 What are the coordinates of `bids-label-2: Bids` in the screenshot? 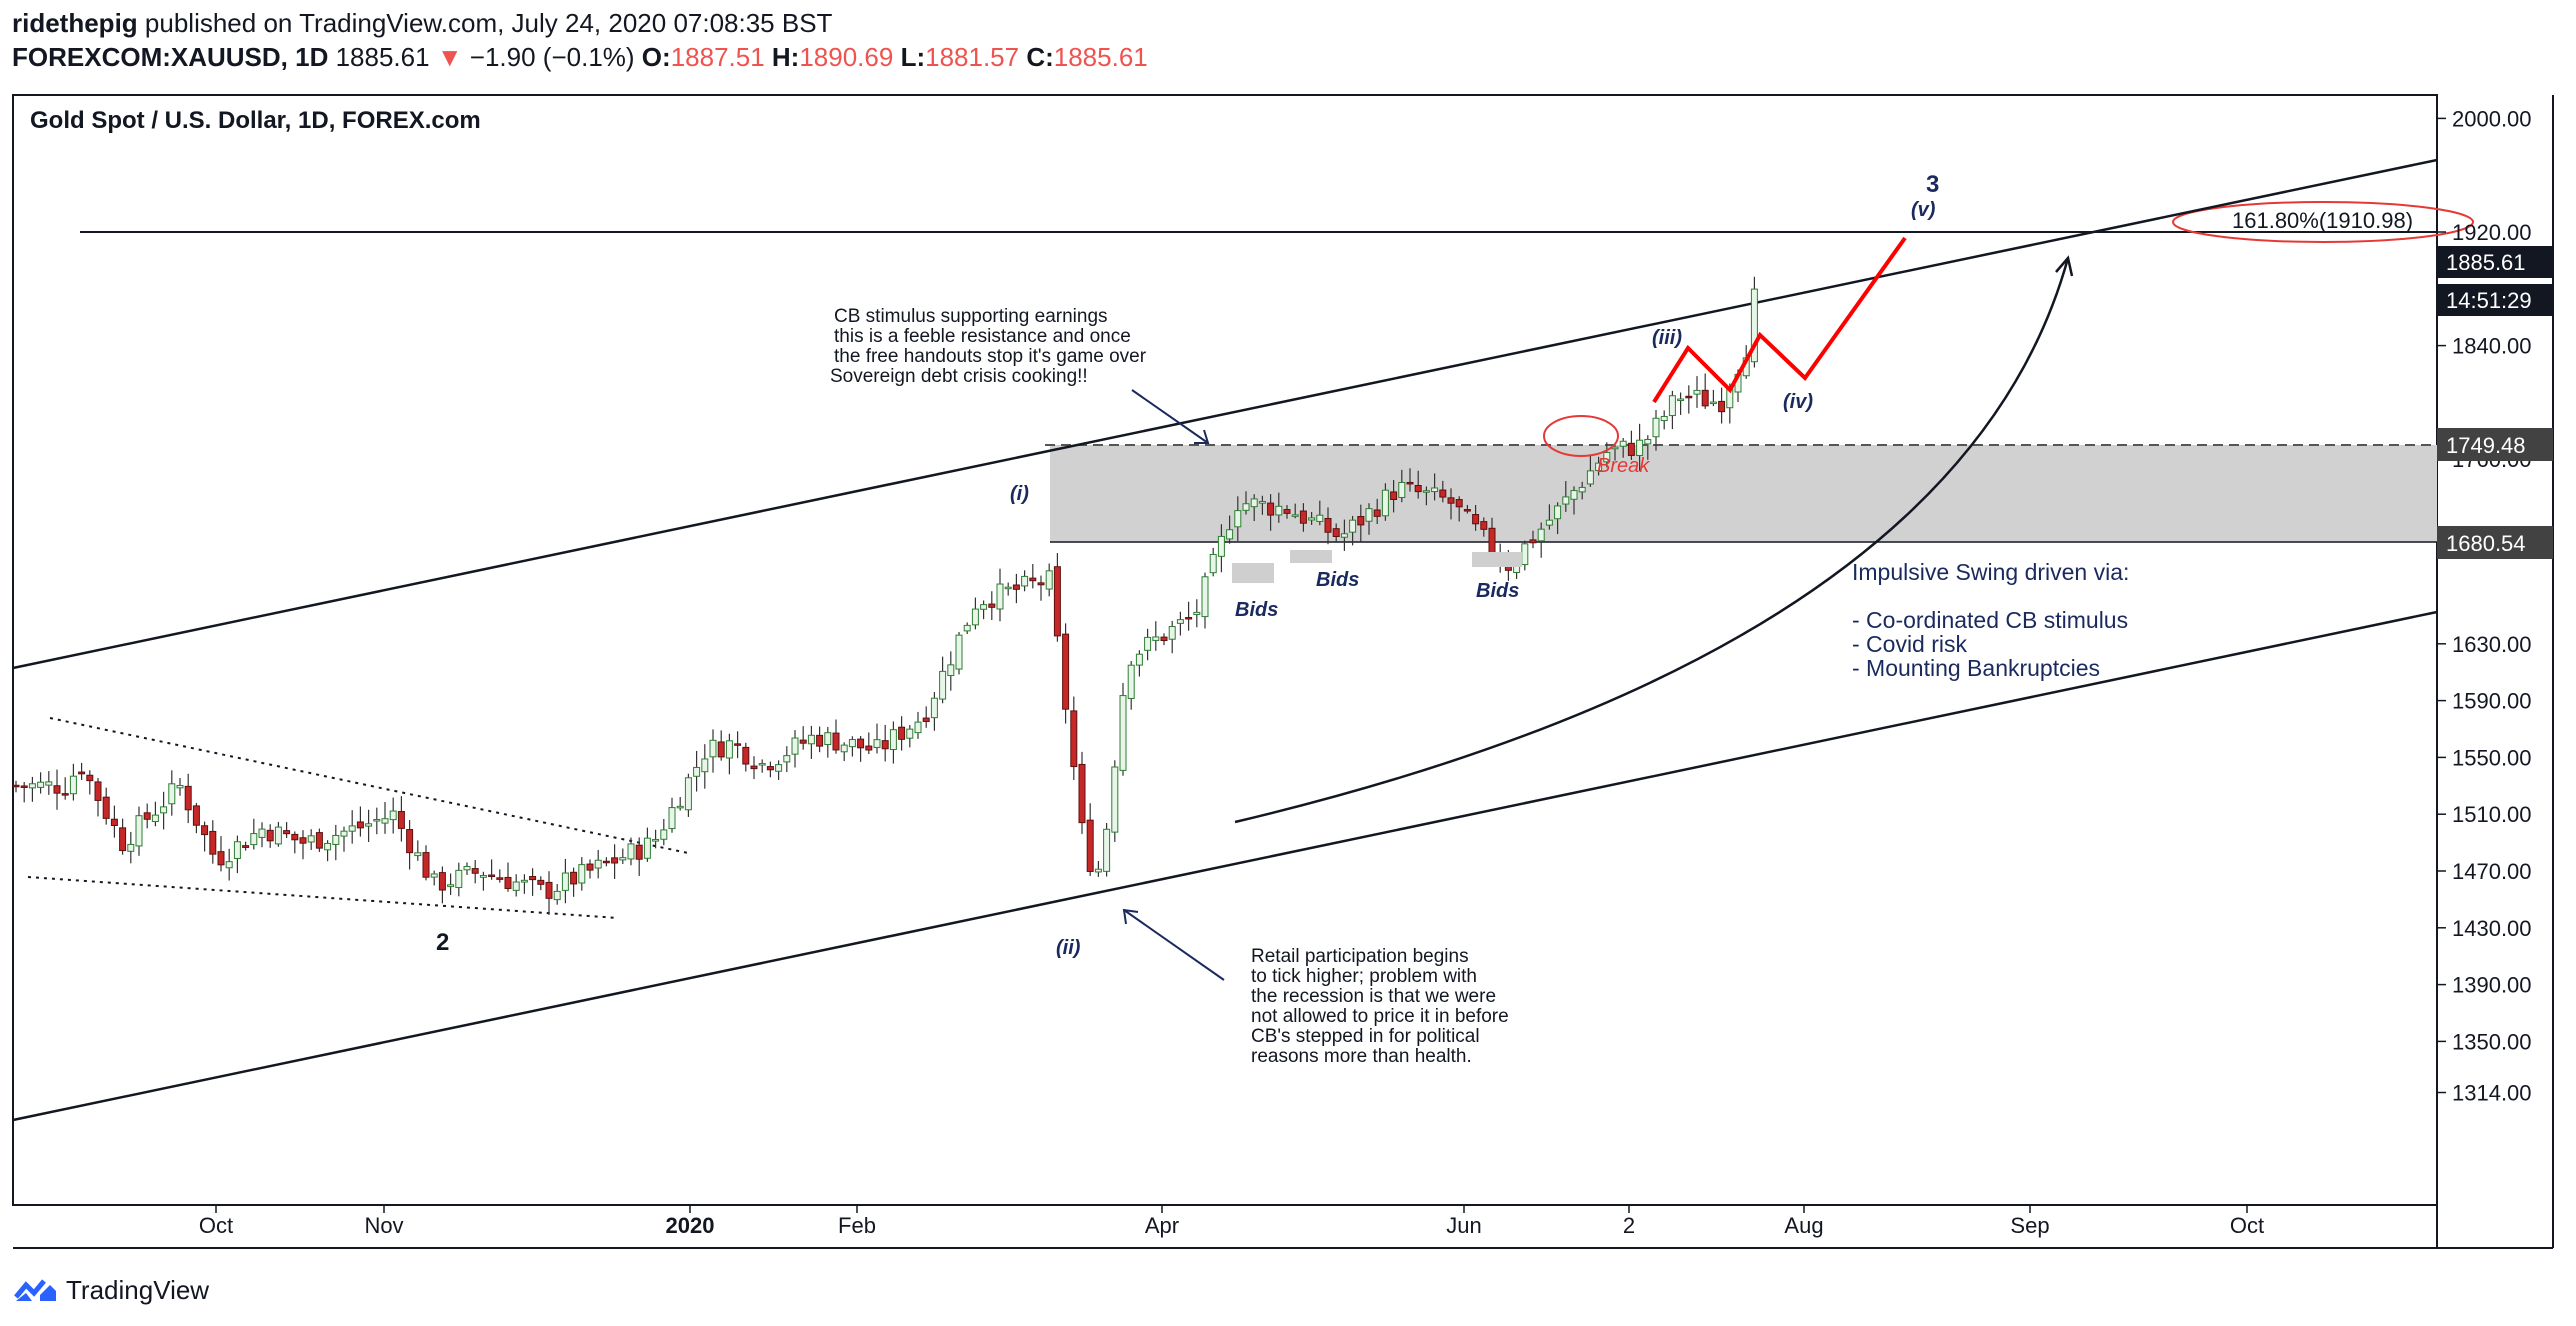 It's located at (1337, 580).